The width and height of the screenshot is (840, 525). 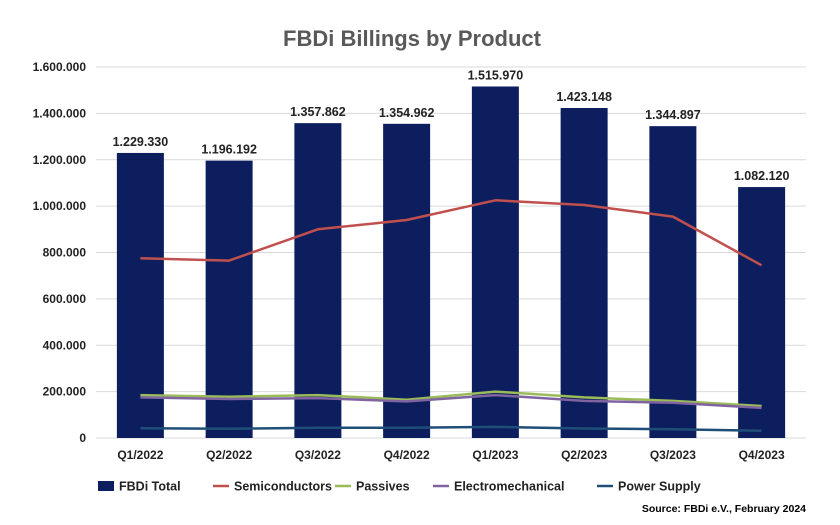 I want to click on x-tick-label: Q2/2023, so click(x=584, y=455).